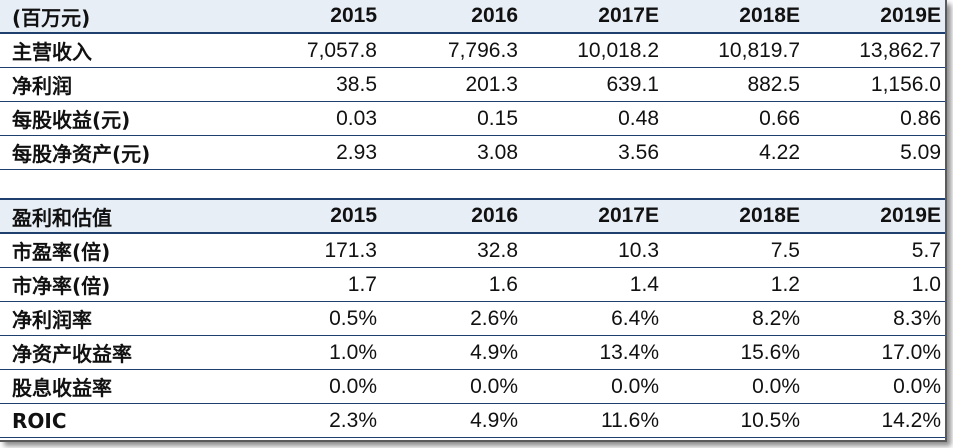 Image resolution: width=953 pixels, height=448 pixels. Describe the element at coordinates (773, 84) in the screenshot. I see `row-value: 882.5` at that location.